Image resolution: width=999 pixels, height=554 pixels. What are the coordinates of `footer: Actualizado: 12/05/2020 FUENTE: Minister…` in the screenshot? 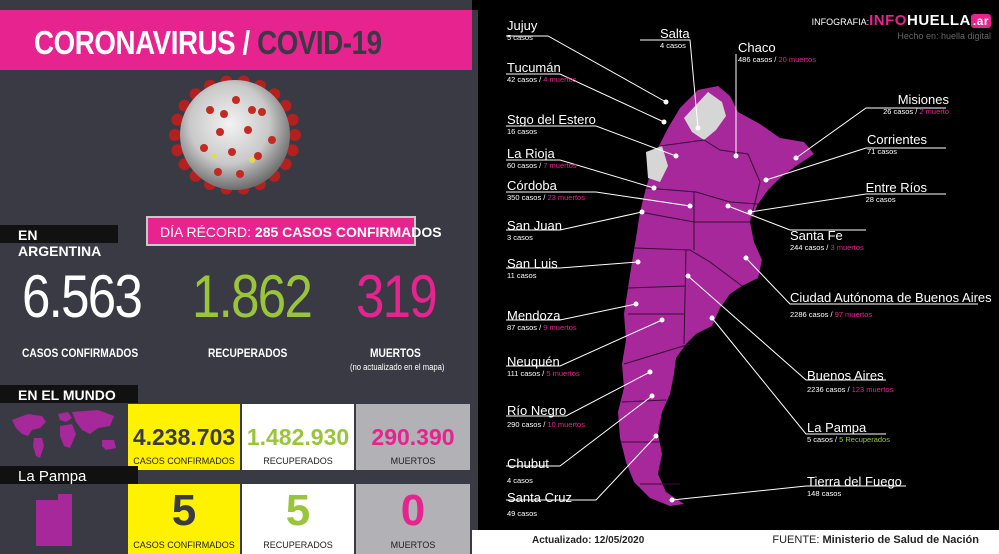 It's located at (735, 542).